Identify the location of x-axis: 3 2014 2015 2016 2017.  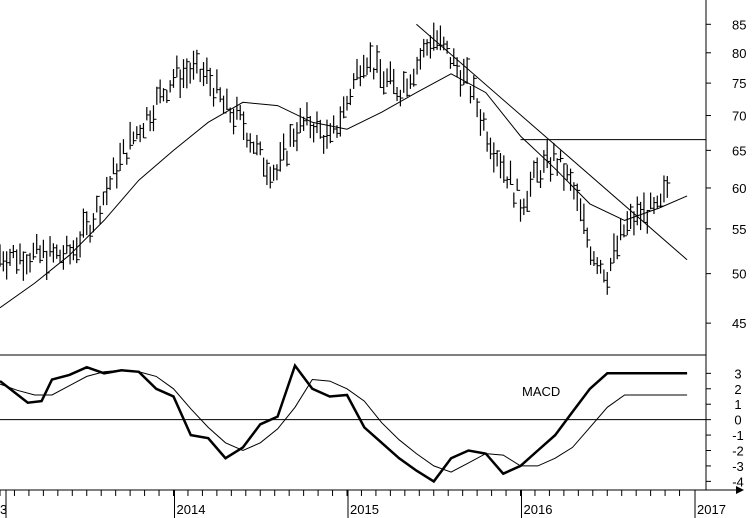
(372, 502).